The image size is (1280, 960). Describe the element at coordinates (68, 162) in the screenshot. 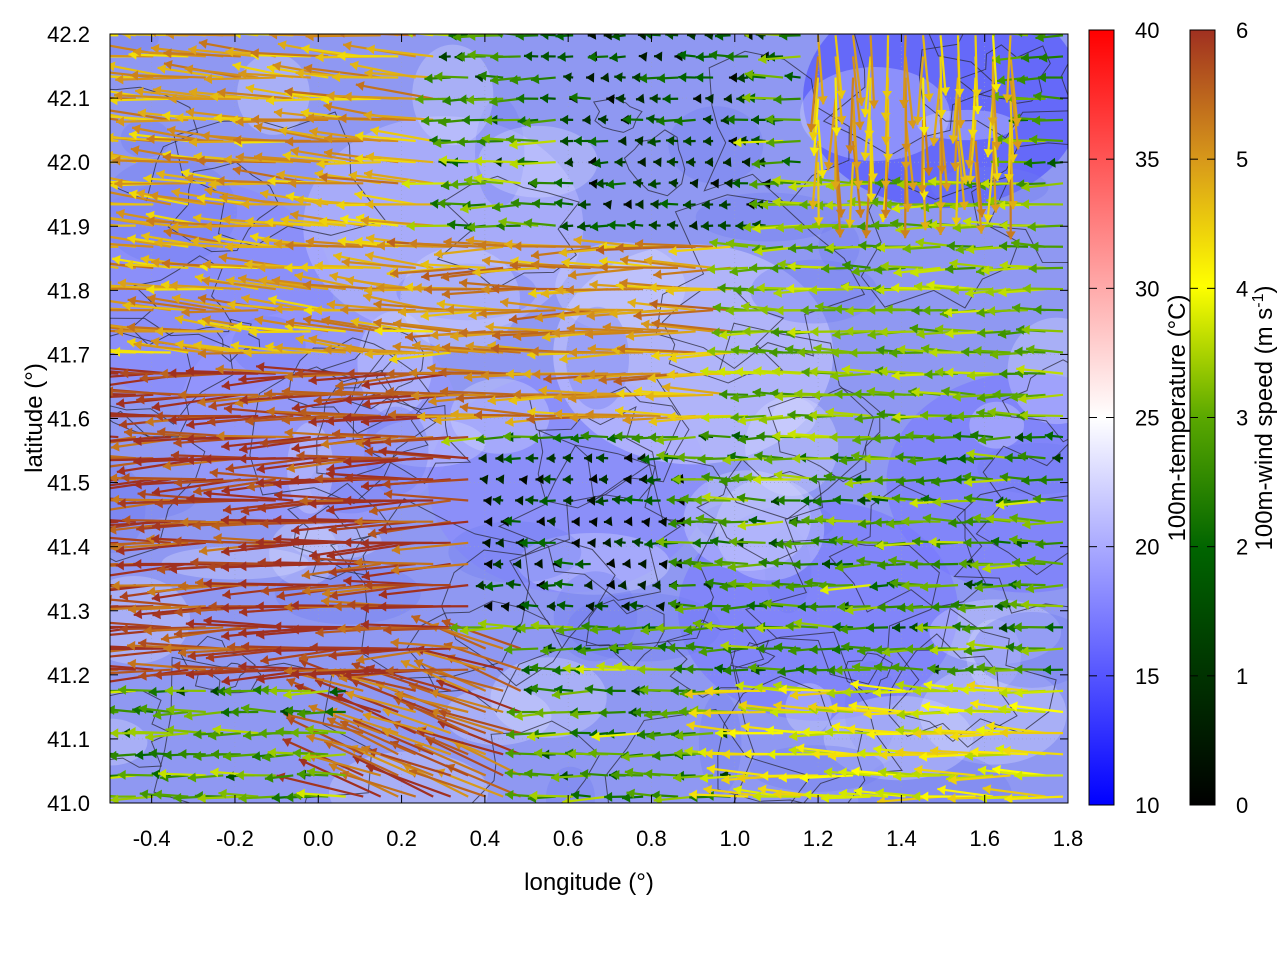

I see `y-tick-label: 42.0` at that location.